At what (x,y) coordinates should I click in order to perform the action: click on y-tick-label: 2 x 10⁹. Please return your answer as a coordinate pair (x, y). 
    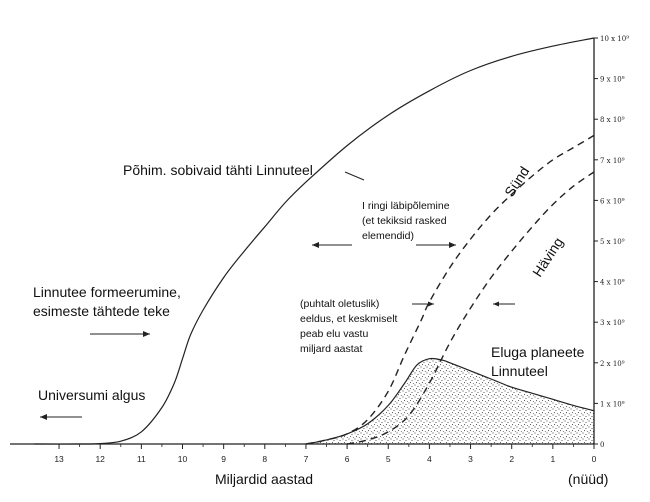
    Looking at the image, I should click on (612, 364).